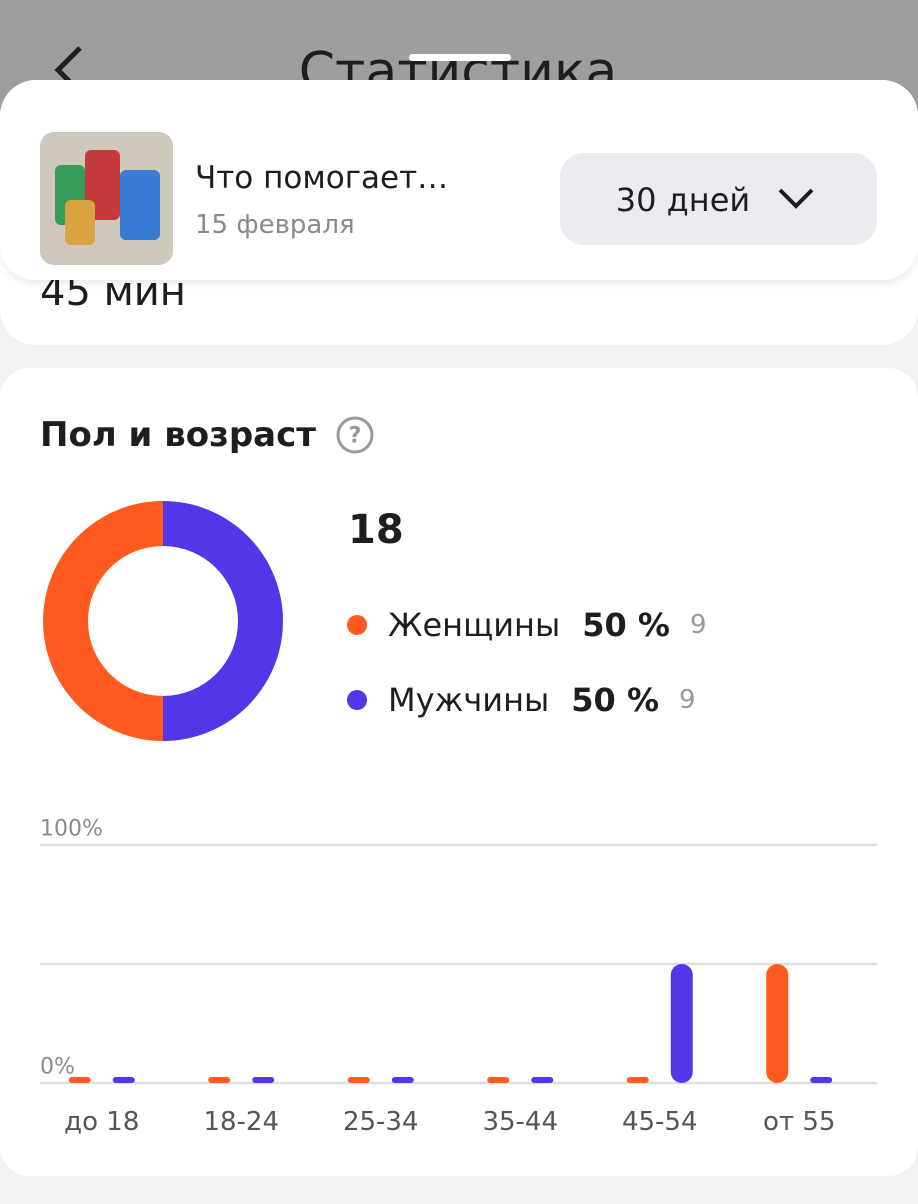 This screenshot has width=918, height=1204. Describe the element at coordinates (474, 625) in the screenshot. I see `legend-label: Женщины` at that location.